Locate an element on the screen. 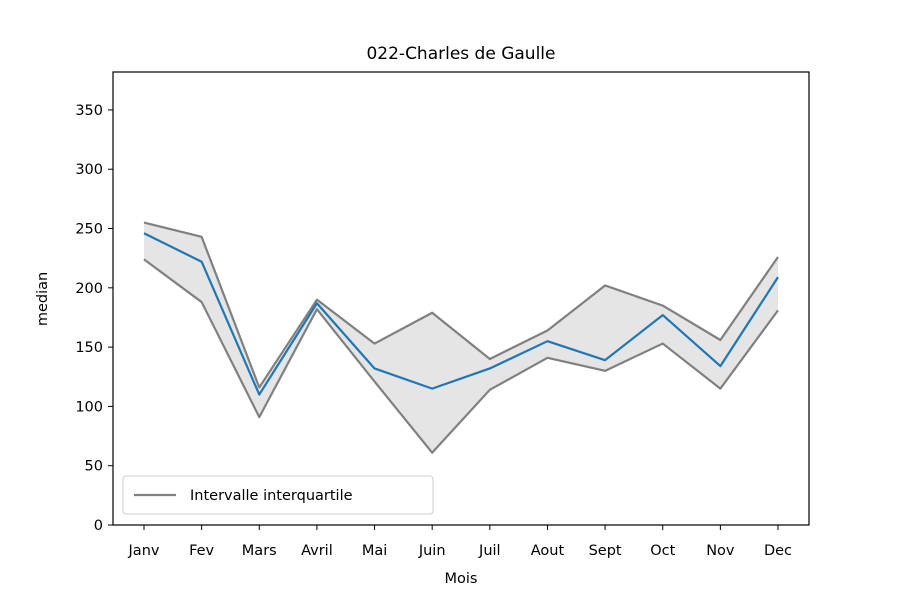  x-tick-label: Dec is located at coordinates (778, 551).